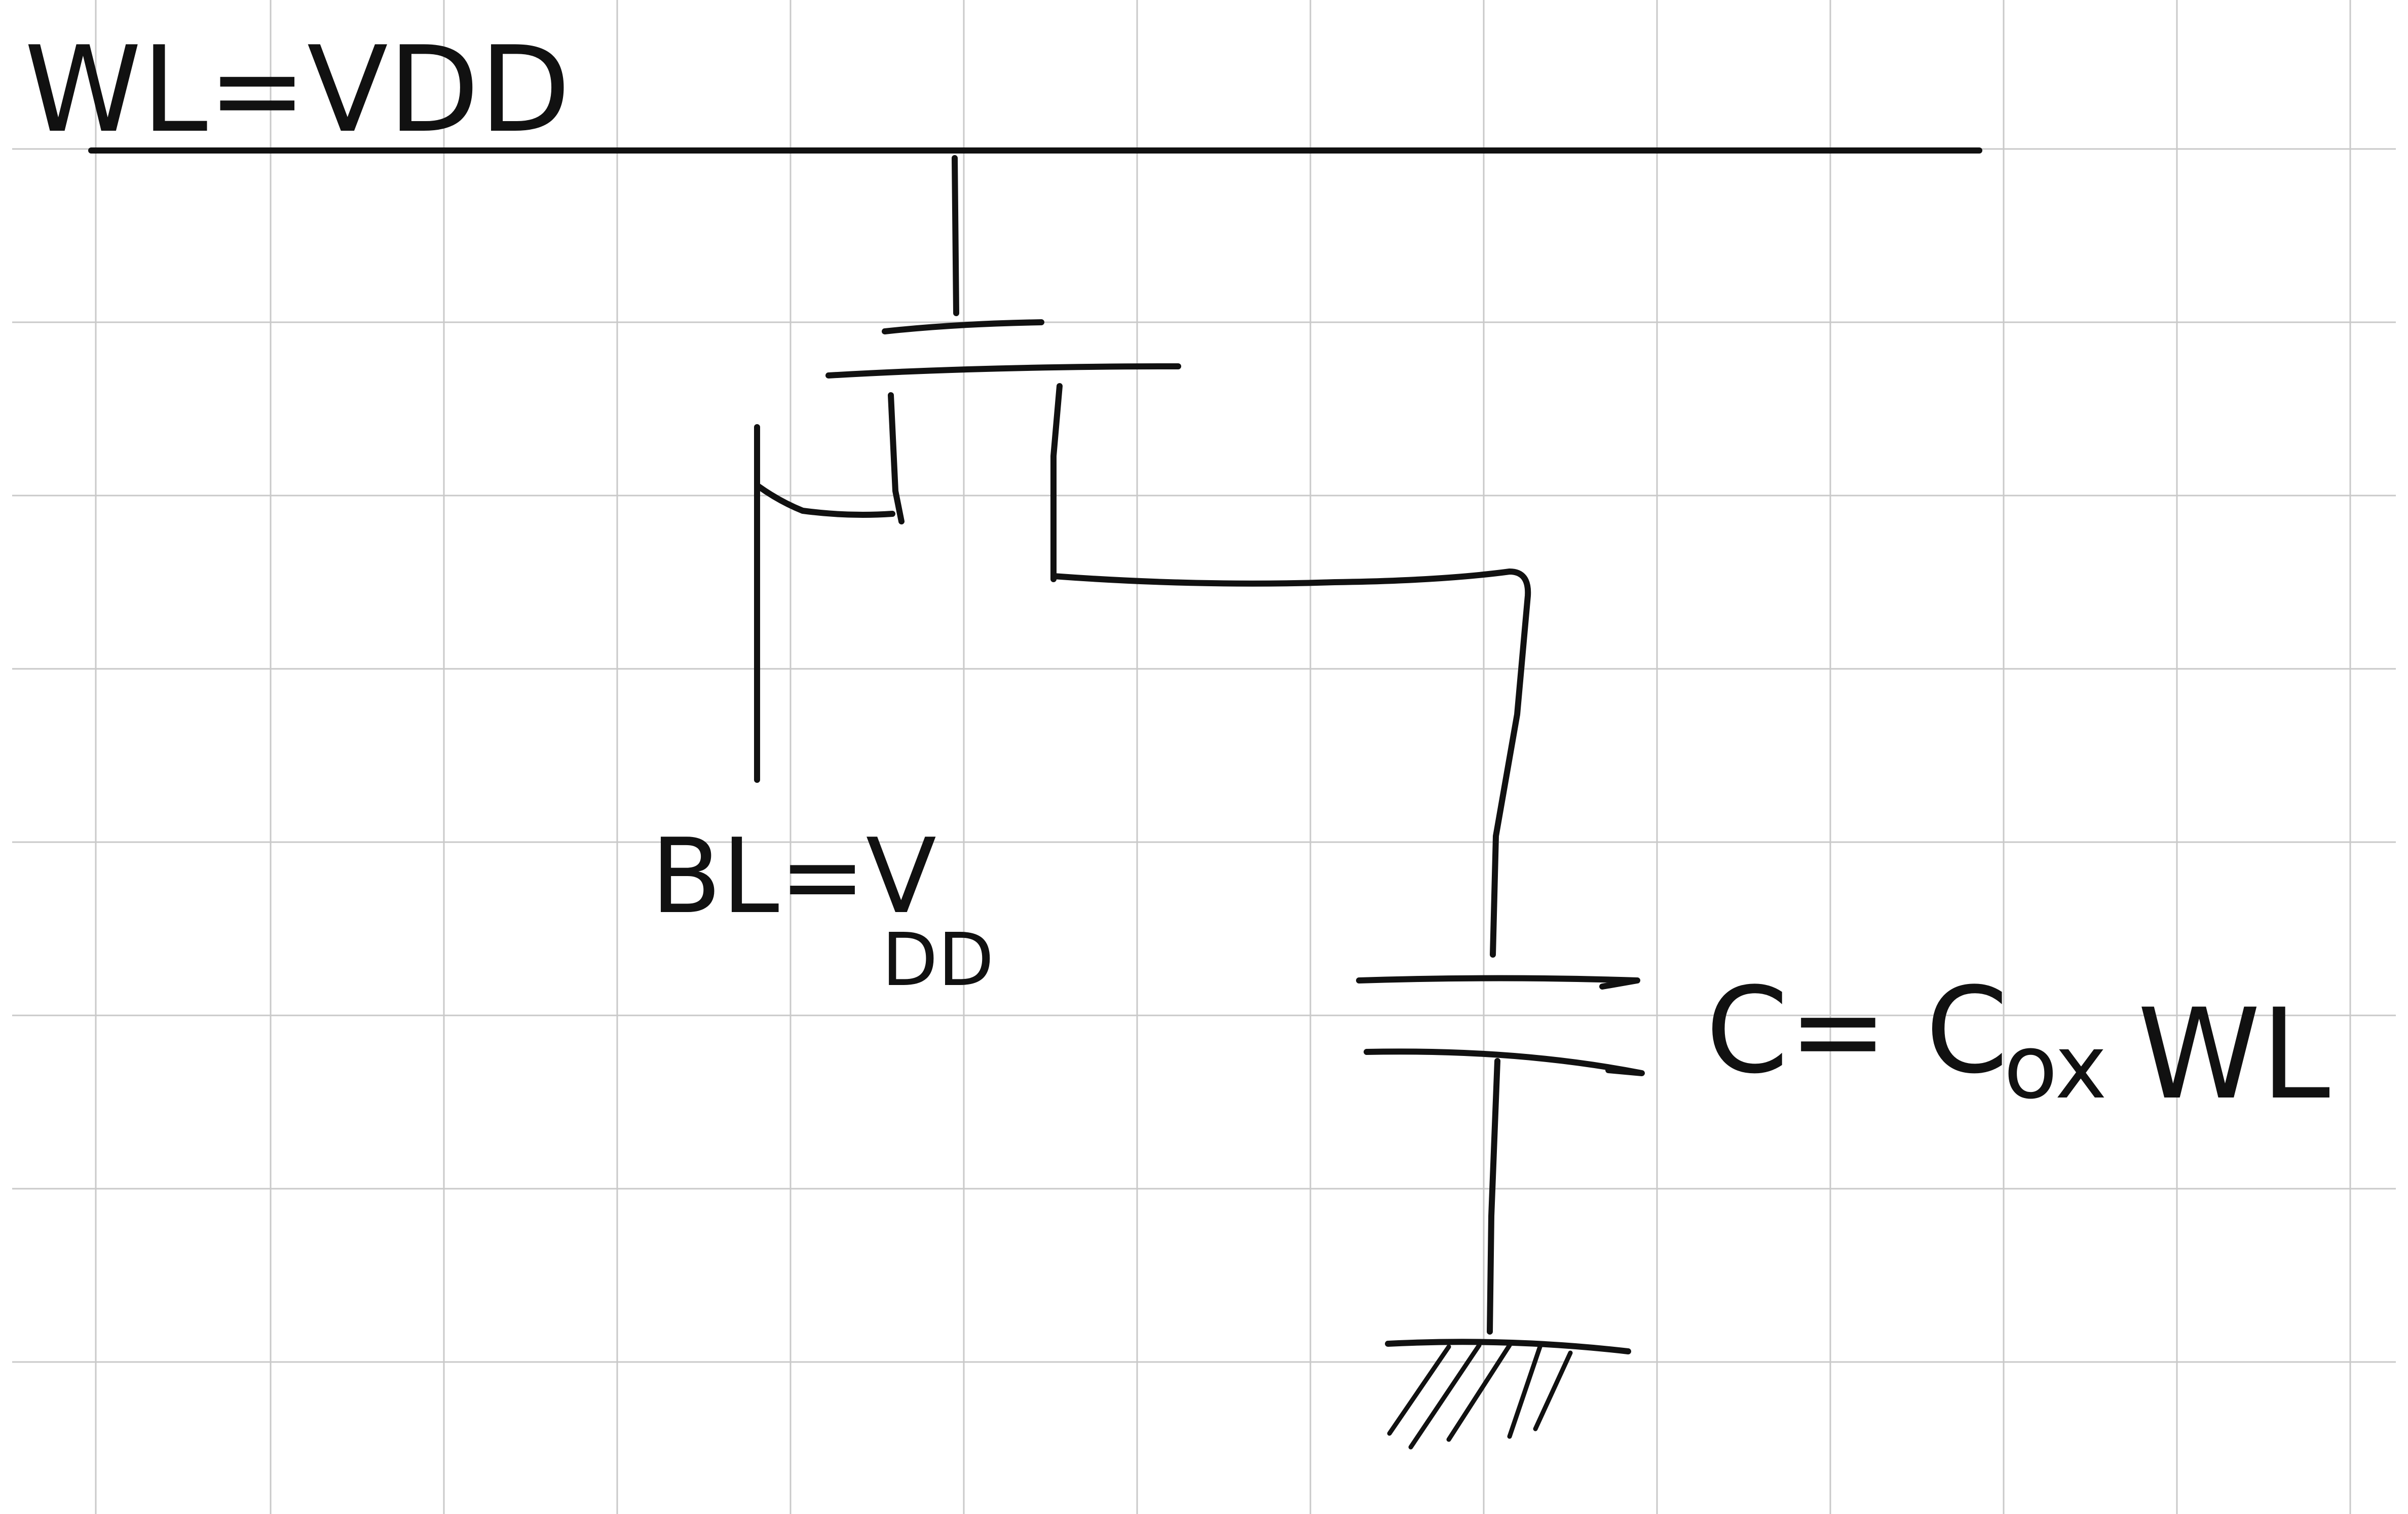 The image size is (2408, 1514). I want to click on capacitance-label: C= C, so click(1857, 1031).